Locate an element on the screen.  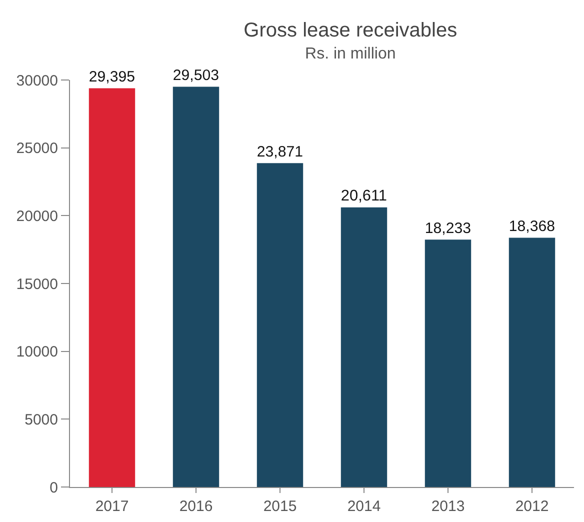
y-tick-label: 0 is located at coordinates (54, 487).